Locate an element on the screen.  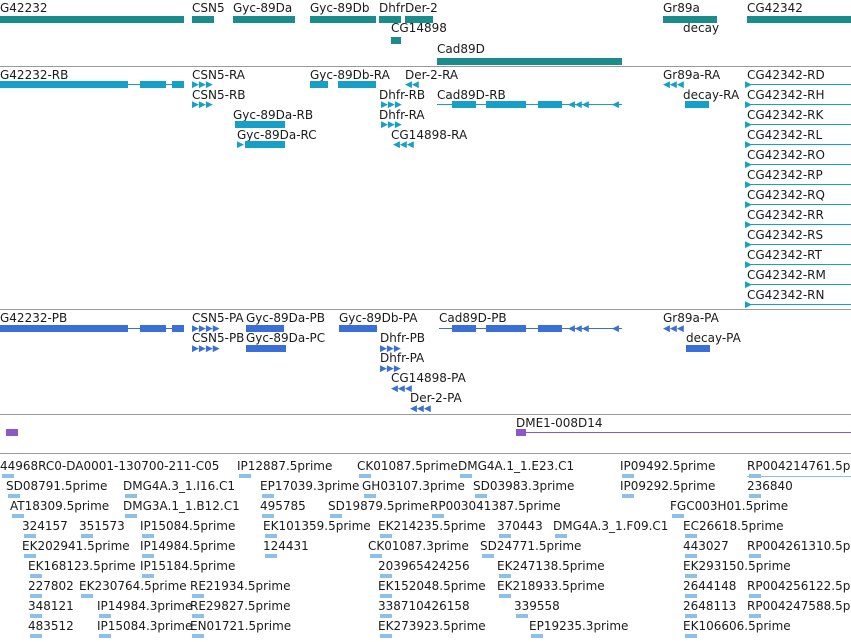
transcript-label: CG42342-RK is located at coordinates (785, 115).